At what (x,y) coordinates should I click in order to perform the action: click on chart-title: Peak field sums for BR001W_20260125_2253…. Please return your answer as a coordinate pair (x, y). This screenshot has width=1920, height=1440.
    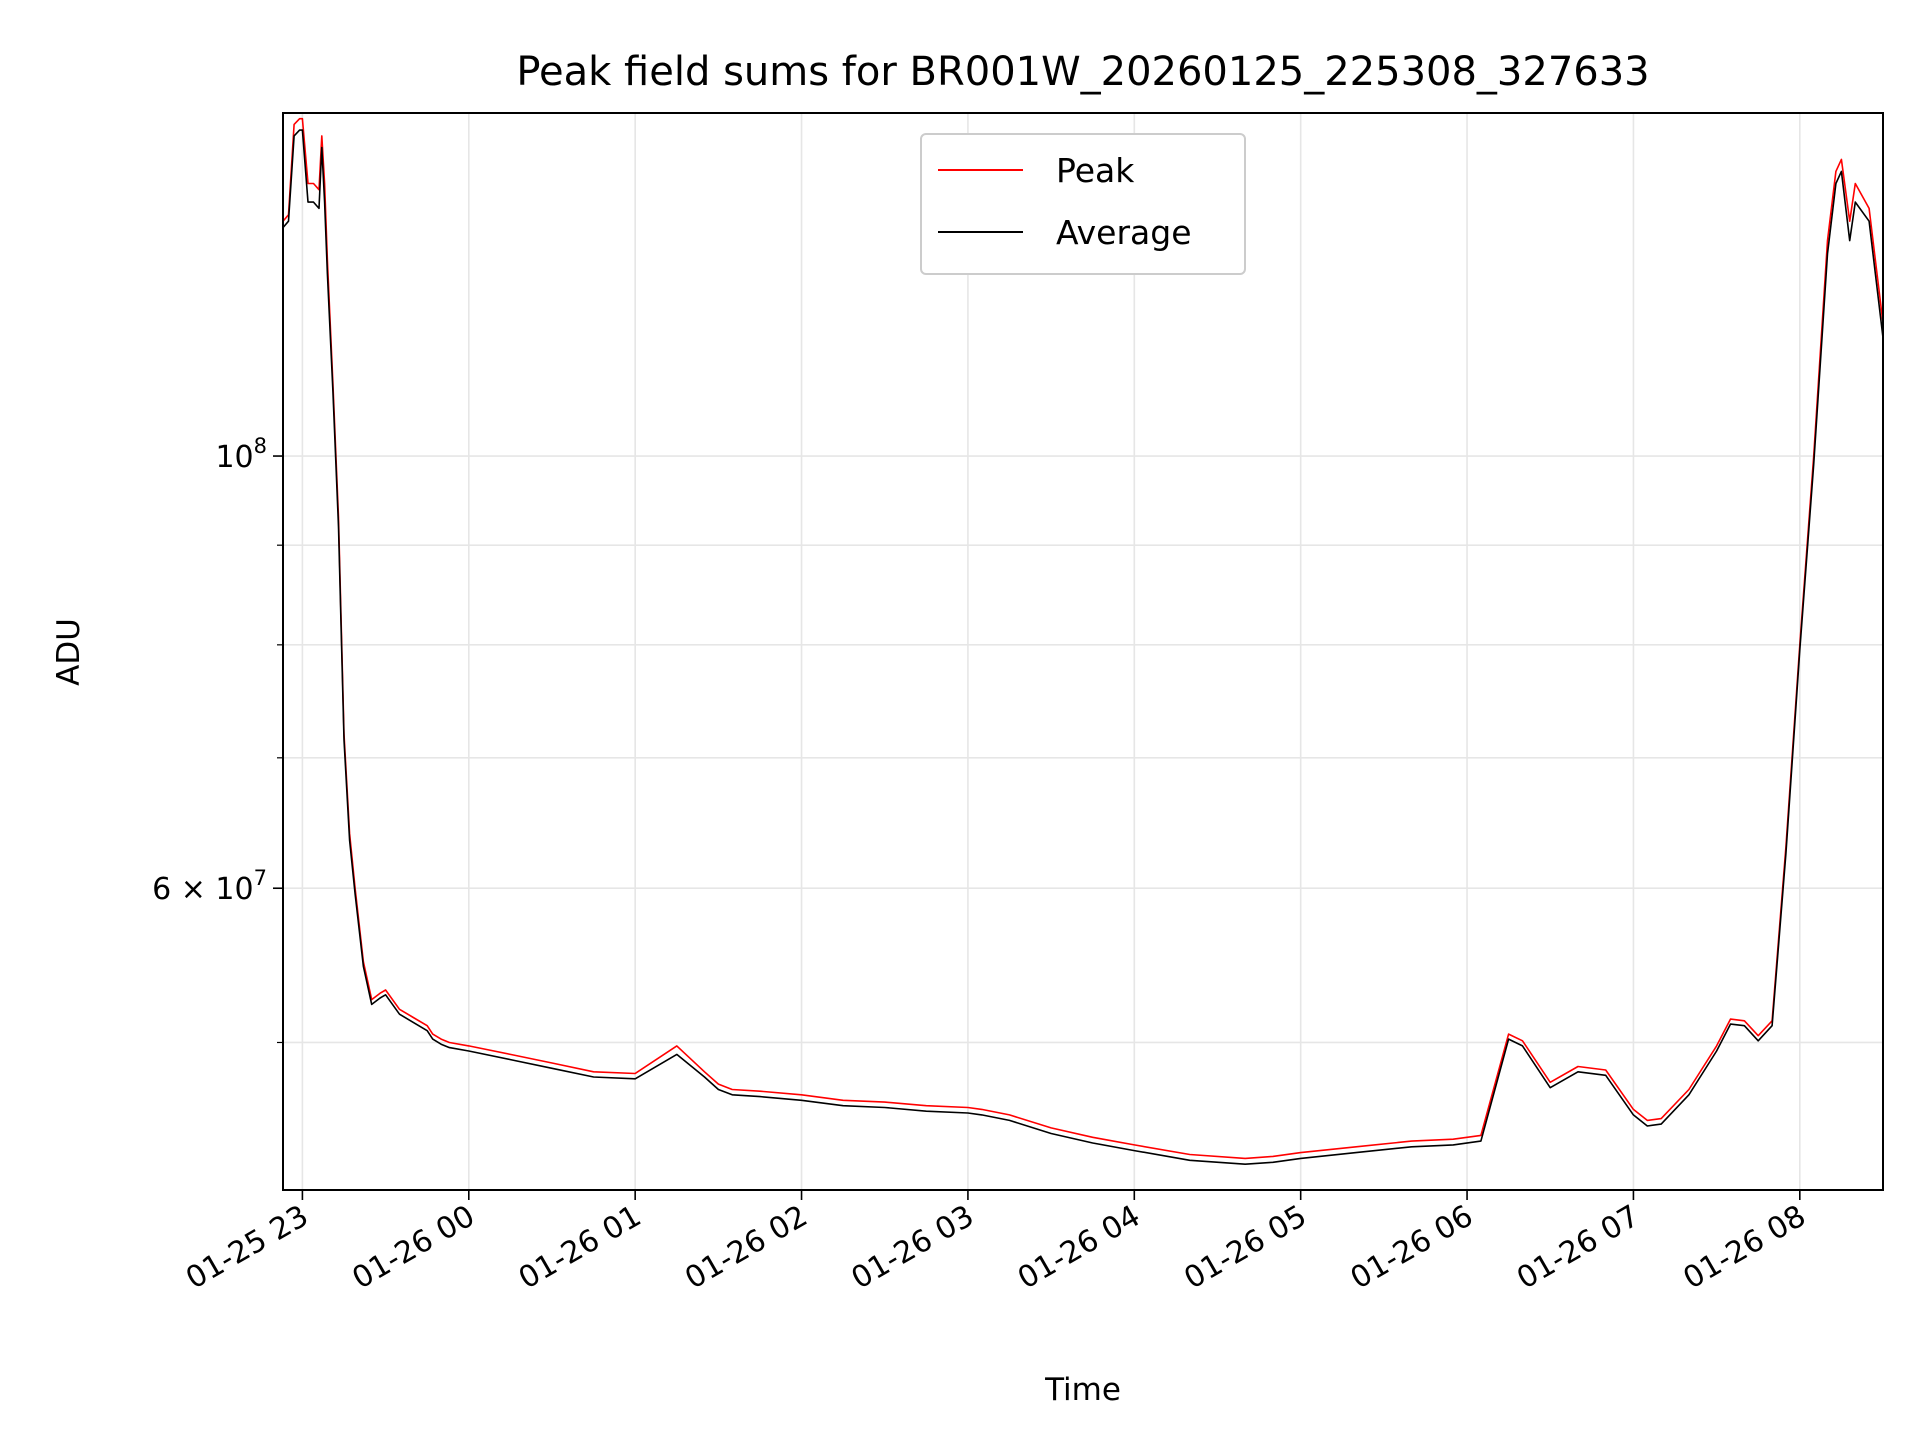
    Looking at the image, I should click on (1082, 72).